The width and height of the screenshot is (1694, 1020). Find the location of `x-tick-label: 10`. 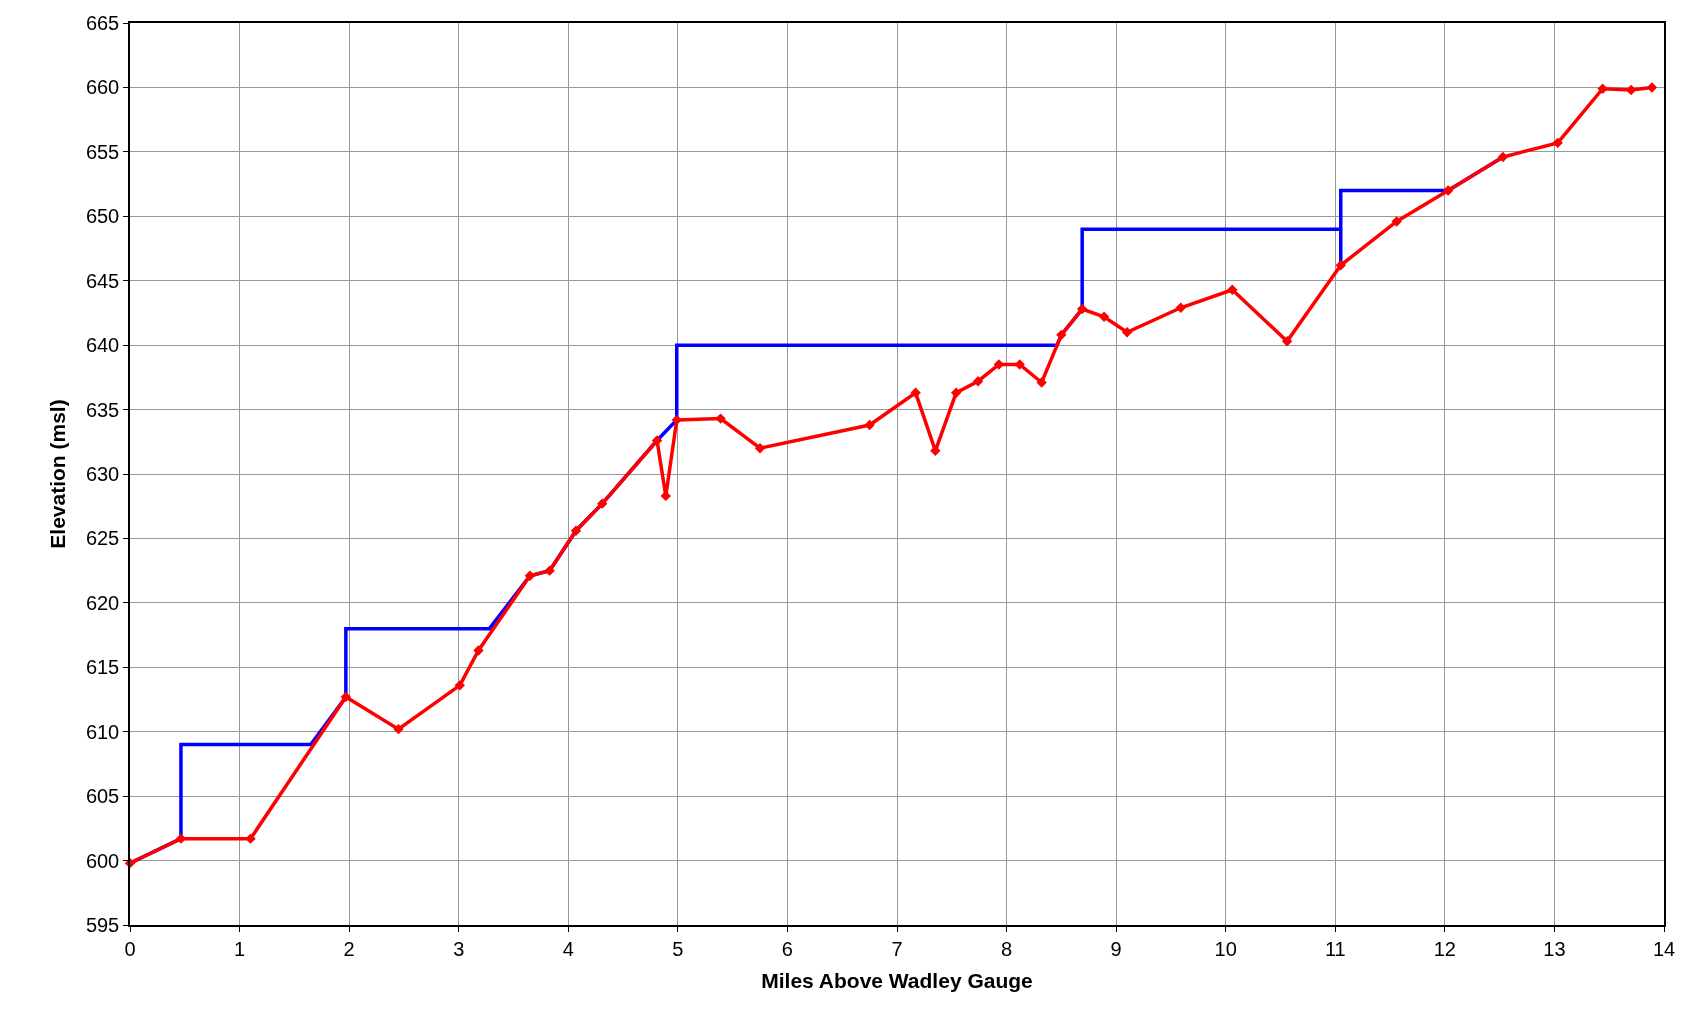

x-tick-label: 10 is located at coordinates (1225, 948).